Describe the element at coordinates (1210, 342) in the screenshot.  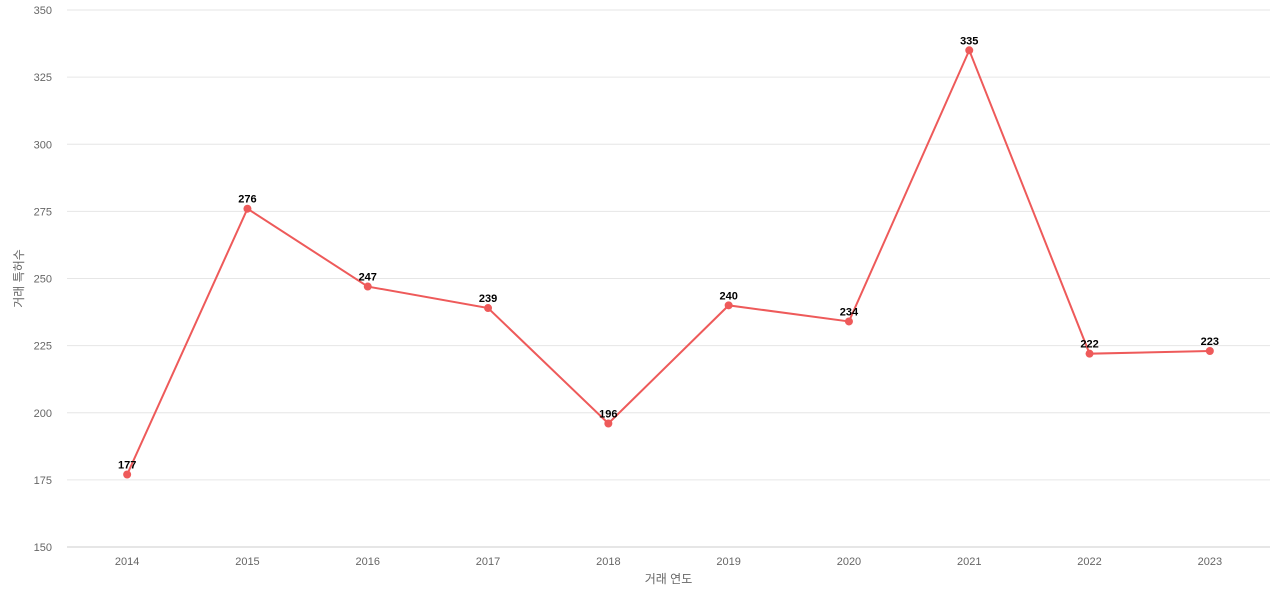
I see `data-label: 223` at that location.